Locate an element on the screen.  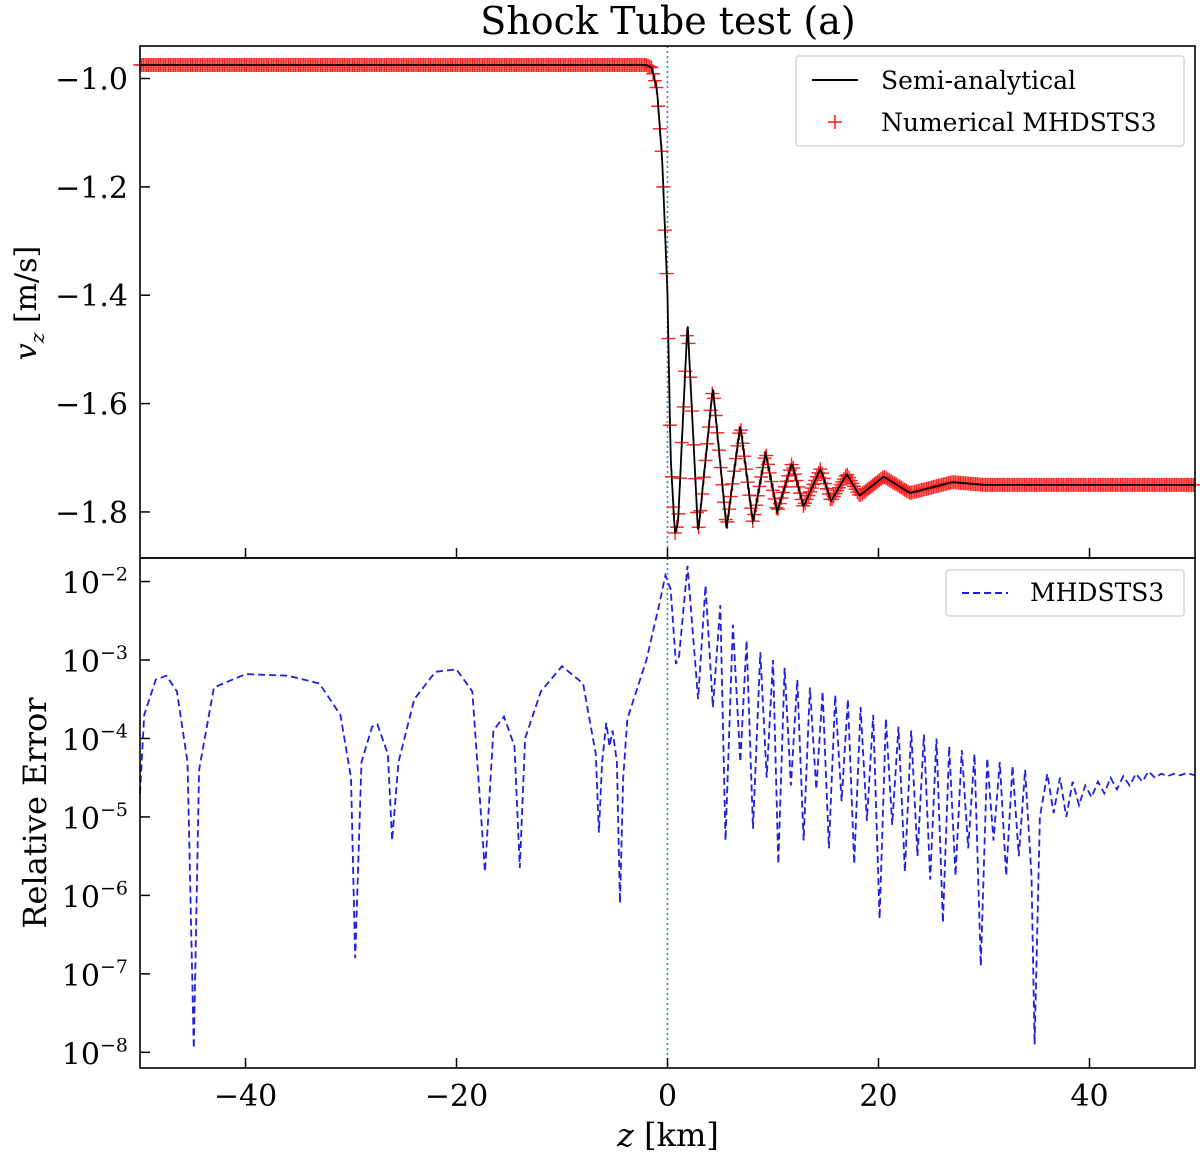
bottom-ytick-label: 10⁻⁸ is located at coordinates (95, 1053).